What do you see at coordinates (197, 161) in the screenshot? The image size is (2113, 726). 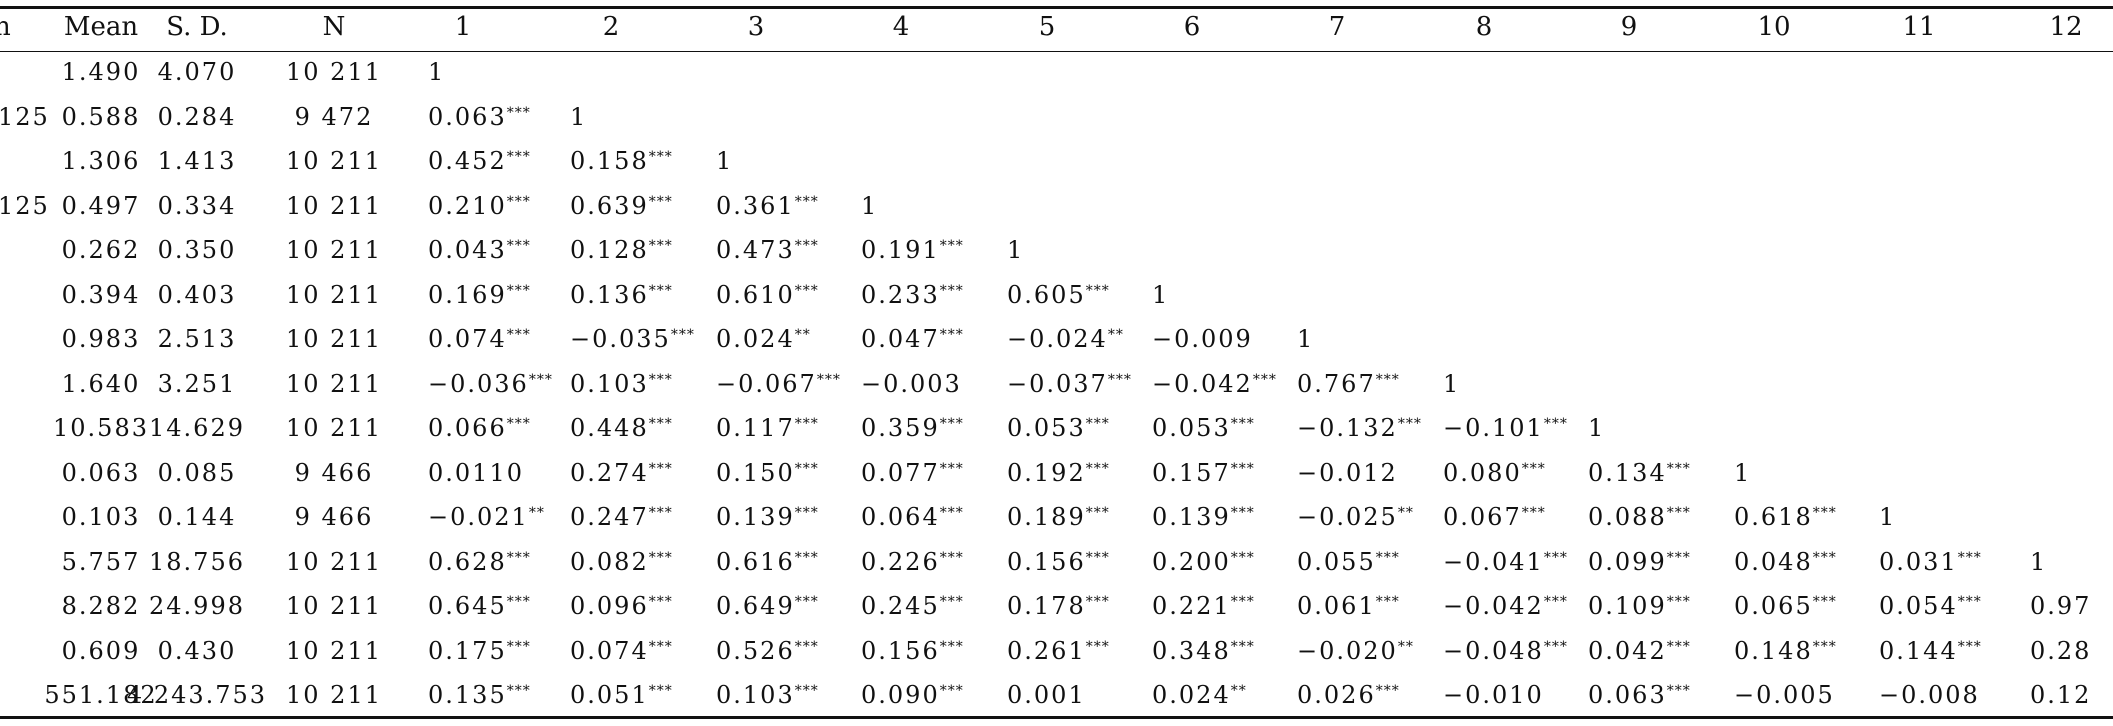 I see `sd-cell: 1.413` at bounding box center [197, 161].